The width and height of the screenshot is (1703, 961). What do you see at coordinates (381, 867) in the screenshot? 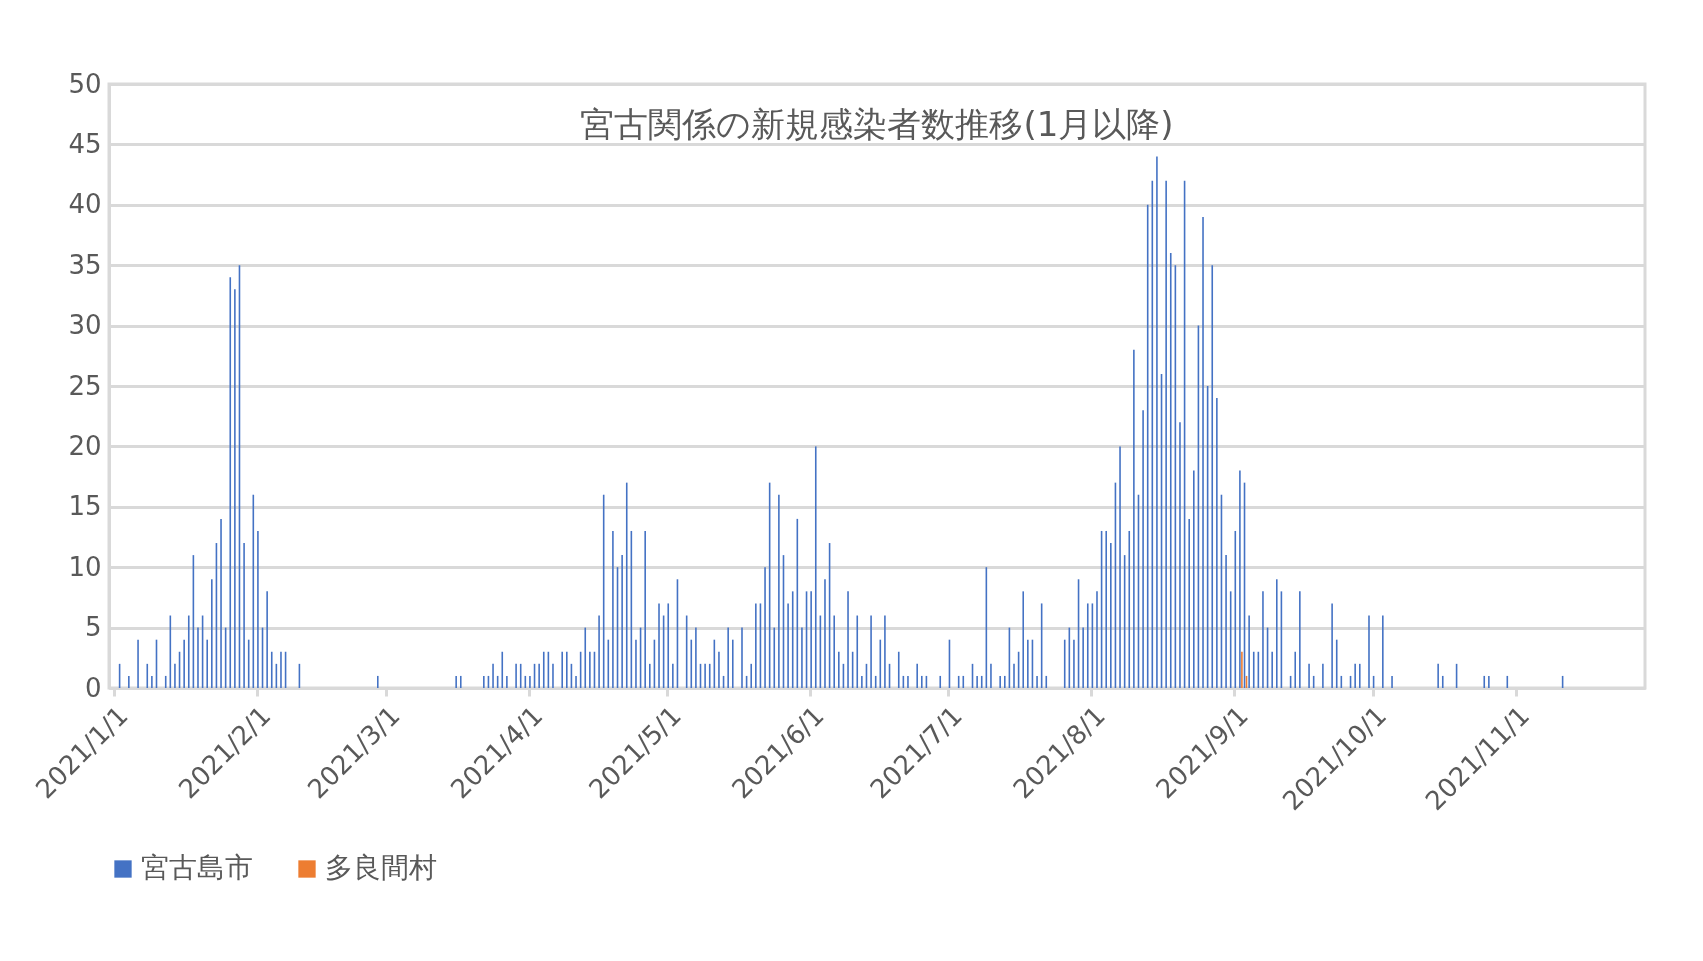
I see `legend-label: 多良間村` at bounding box center [381, 867].